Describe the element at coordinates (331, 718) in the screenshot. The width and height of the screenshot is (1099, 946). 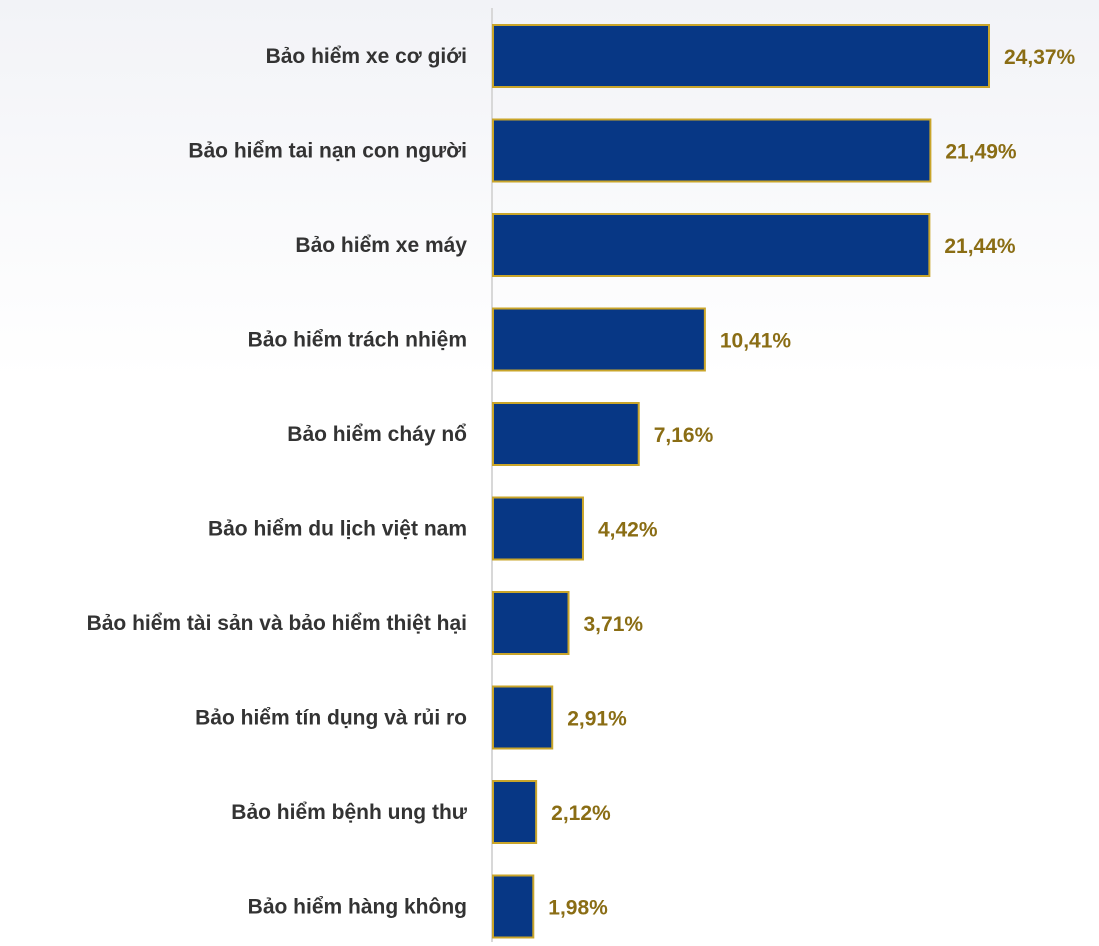
I see `category-label: Bảo hiểm tín dụng và rủi ro` at that location.